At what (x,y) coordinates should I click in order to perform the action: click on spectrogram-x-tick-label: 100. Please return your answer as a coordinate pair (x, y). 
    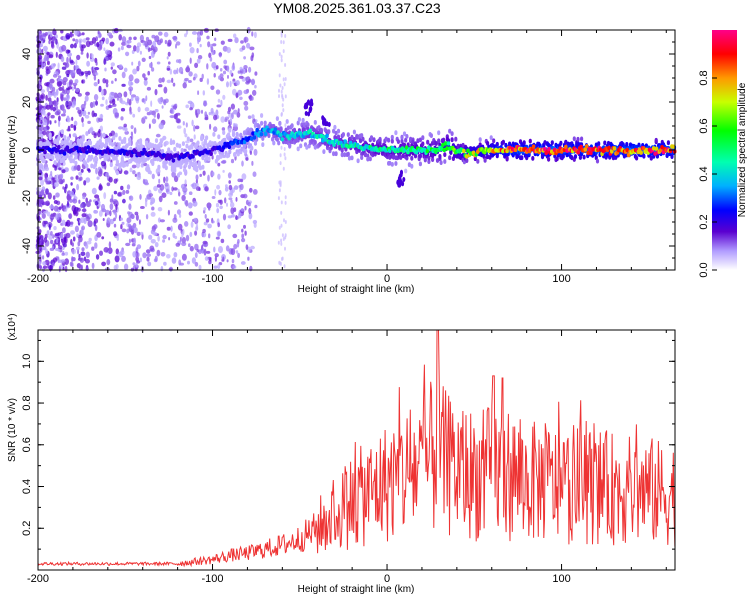
    Looking at the image, I should click on (561, 279).